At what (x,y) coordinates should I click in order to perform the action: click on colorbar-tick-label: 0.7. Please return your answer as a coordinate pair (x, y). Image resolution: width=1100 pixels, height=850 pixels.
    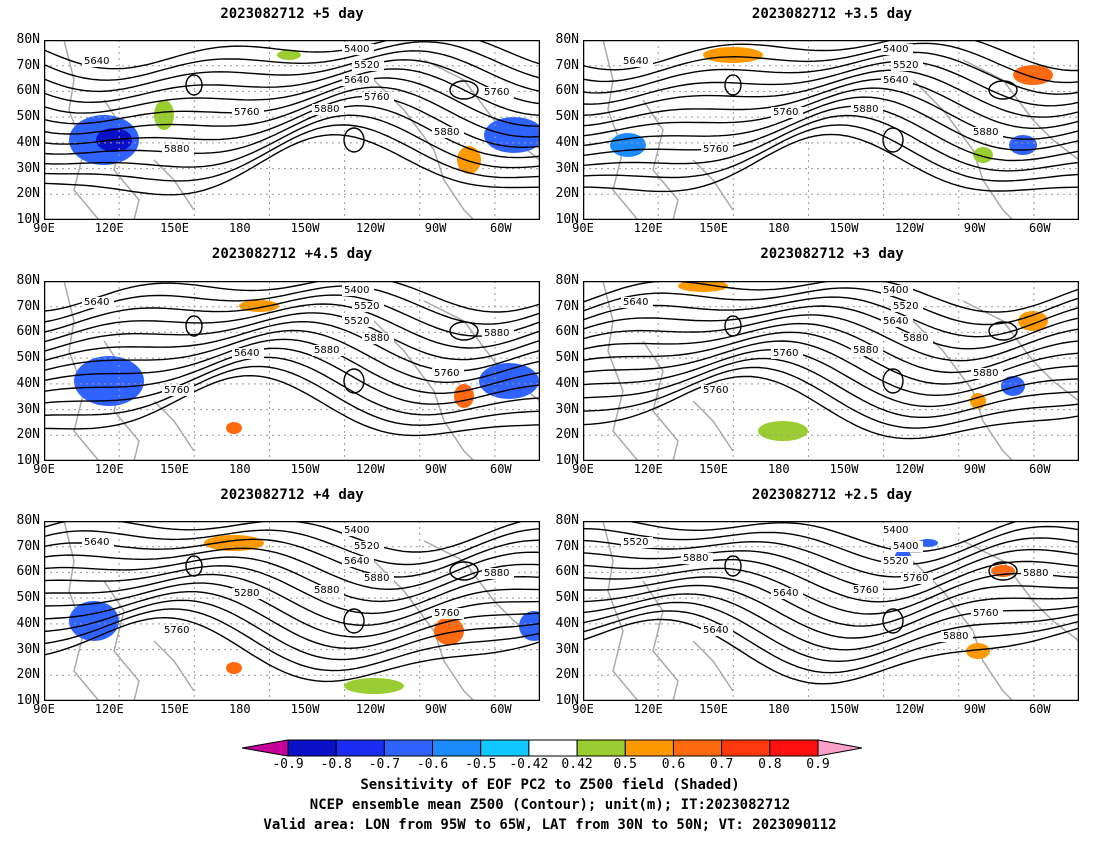
    Looking at the image, I should click on (721, 764).